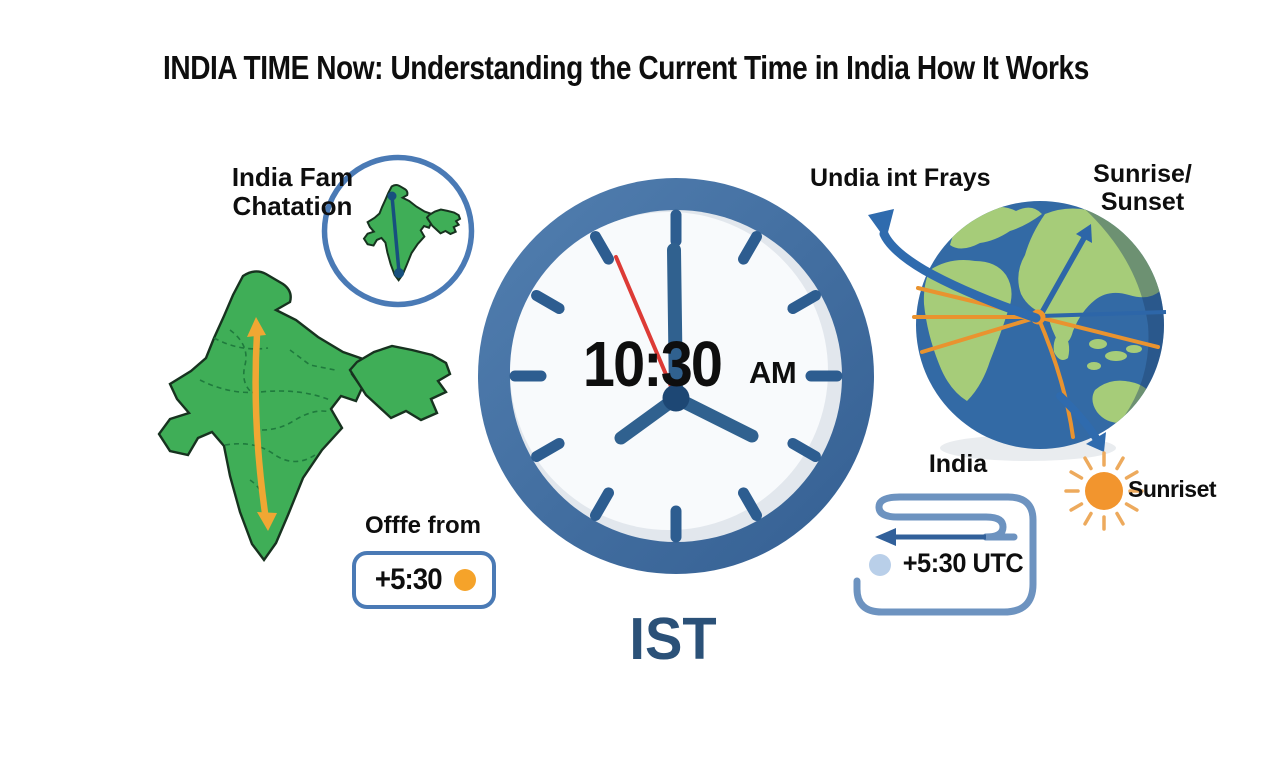  I want to click on digital-time: 10:30, so click(652, 364).